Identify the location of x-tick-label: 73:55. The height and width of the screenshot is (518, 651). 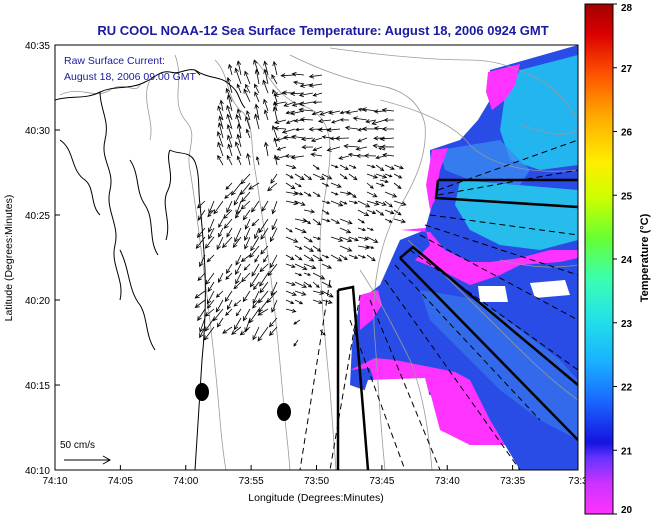
(251, 481).